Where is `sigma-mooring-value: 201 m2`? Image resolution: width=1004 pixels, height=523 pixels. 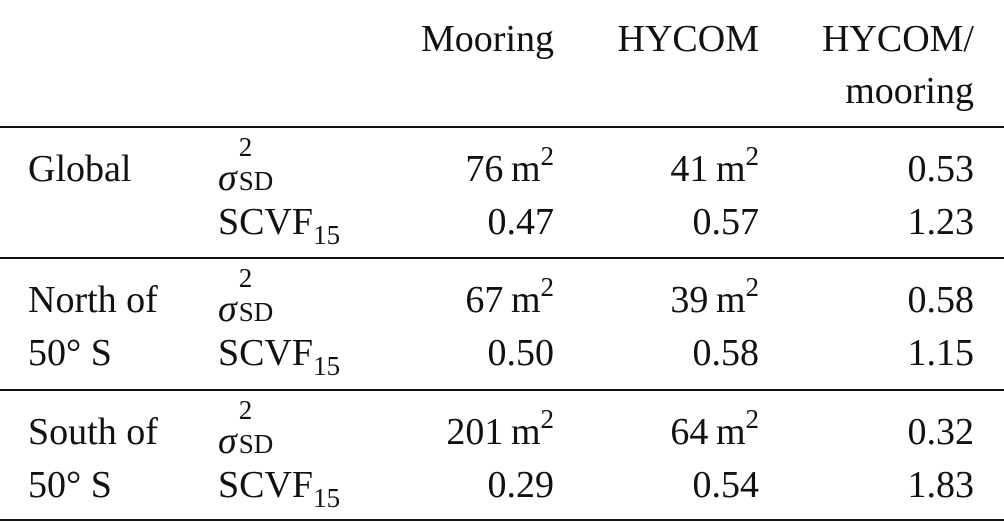 sigma-mooring-value: 201 m2 is located at coordinates (500, 429).